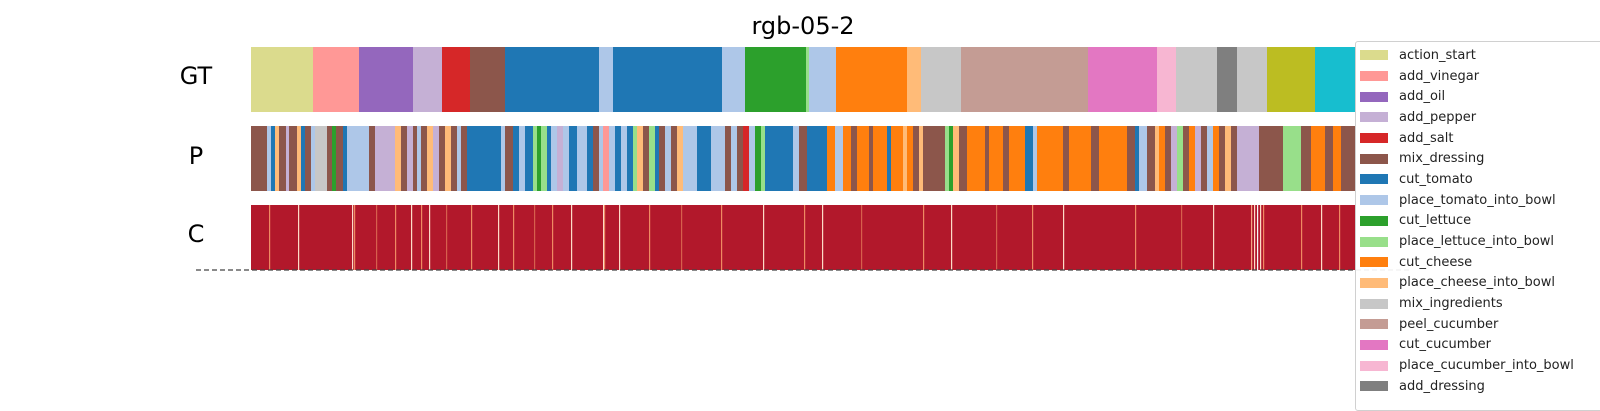  I want to click on legend-label: mix_dressing, so click(1442, 159).